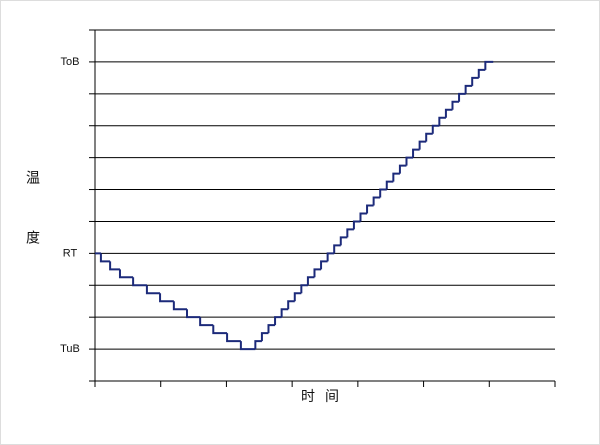 This screenshot has height=445, width=600. Describe the element at coordinates (70, 349) in the screenshot. I see `y-tick-label: TuB` at that location.